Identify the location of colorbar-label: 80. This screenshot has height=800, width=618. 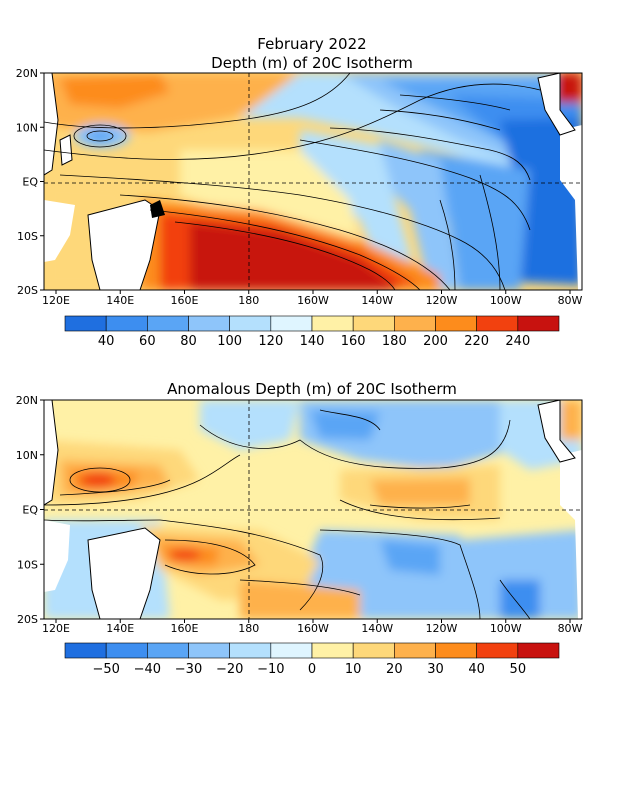
(188, 341).